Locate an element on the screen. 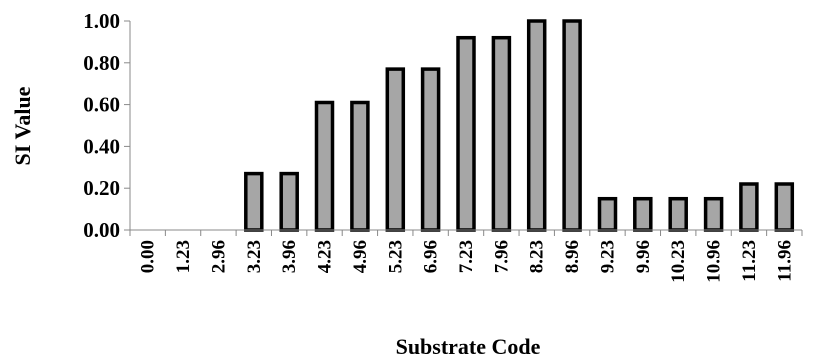  x-tick-label: 11.96 is located at coordinates (784, 261).